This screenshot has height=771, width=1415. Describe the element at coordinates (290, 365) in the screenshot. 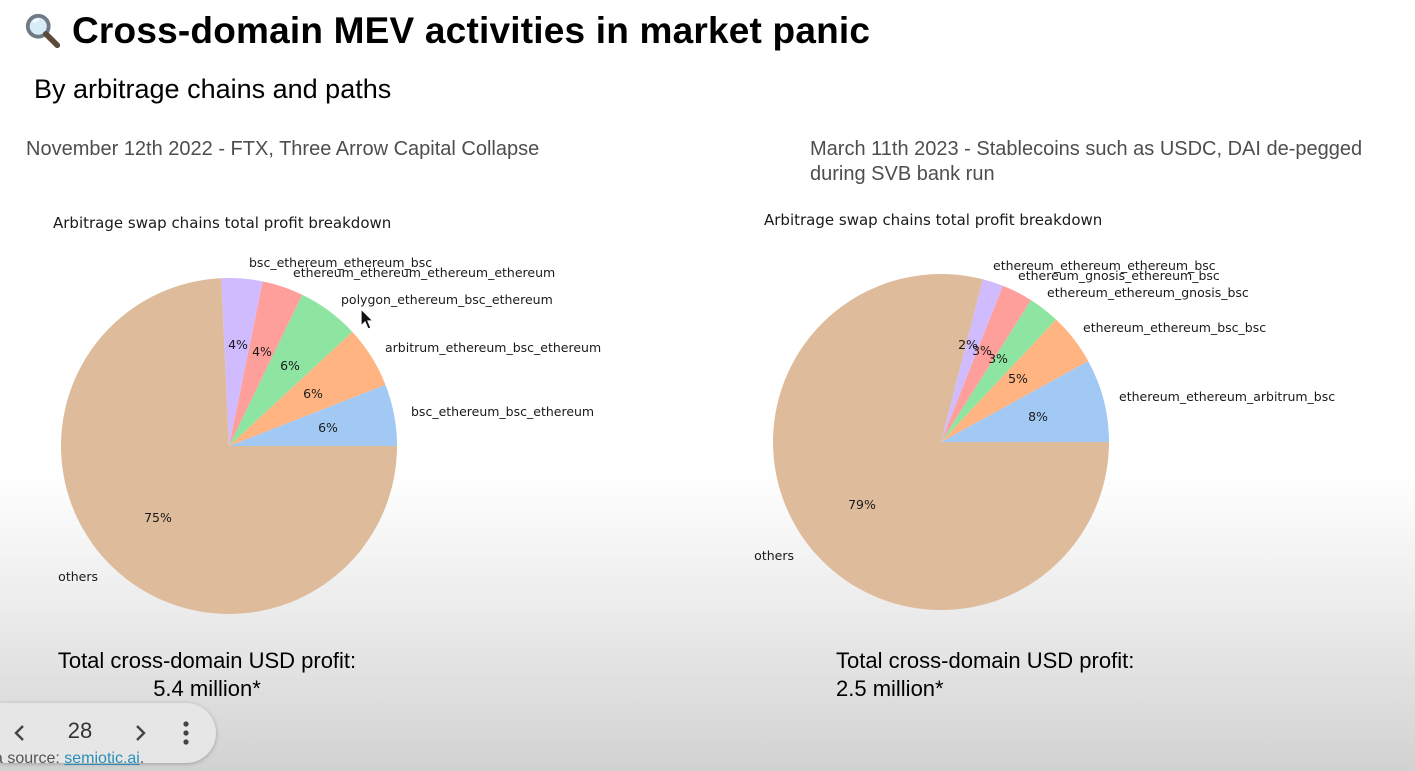

I see `slice-percent-polygon_ethereum_bsc_ethereum: 6%` at that location.